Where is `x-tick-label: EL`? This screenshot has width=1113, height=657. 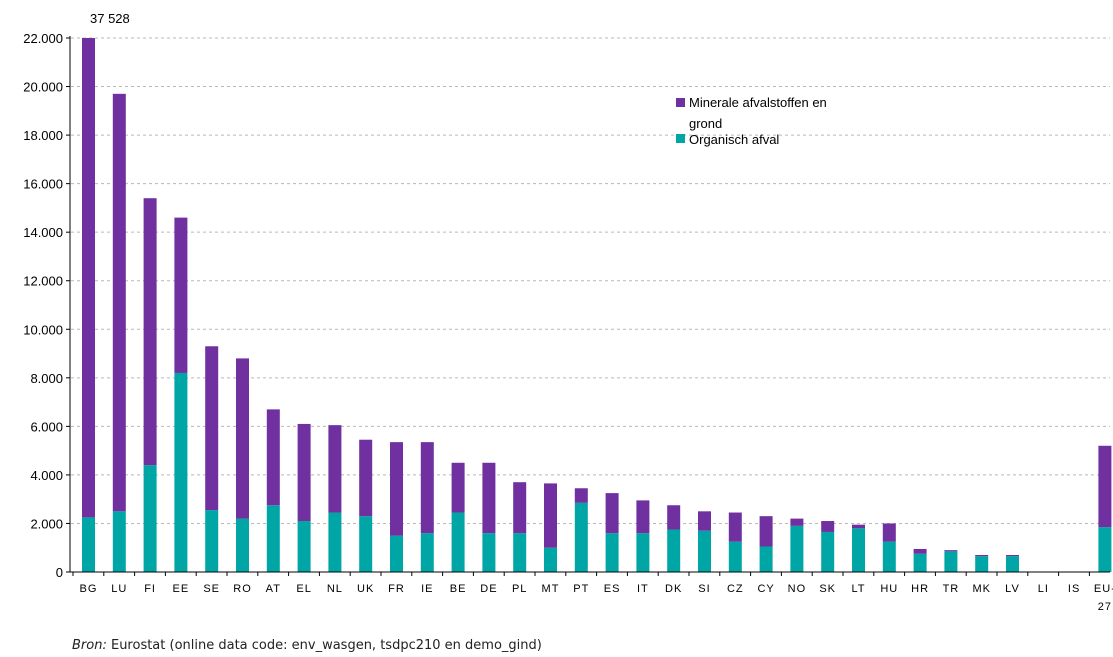
x-tick-label: EL is located at coordinates (303, 589).